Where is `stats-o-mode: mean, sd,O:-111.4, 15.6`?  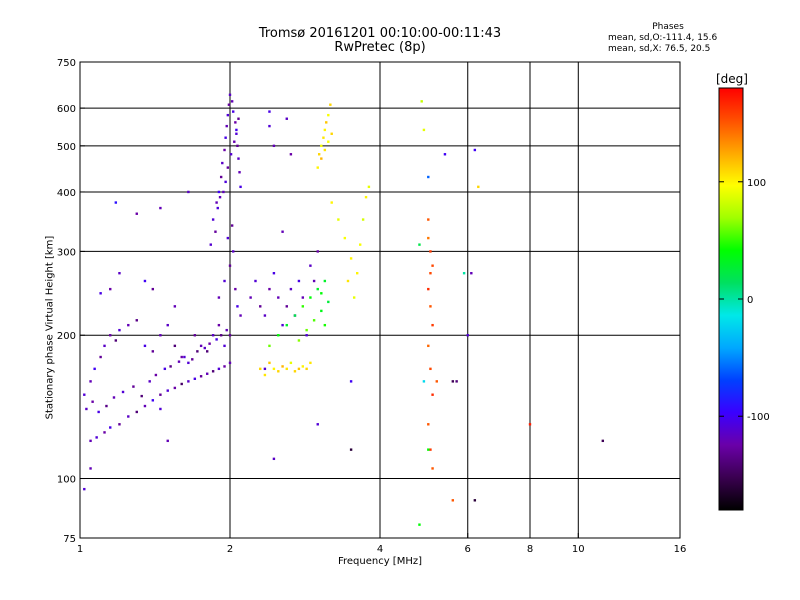
stats-o-mode: mean, sd,O:-111.4, 15.6 is located at coordinates (663, 38).